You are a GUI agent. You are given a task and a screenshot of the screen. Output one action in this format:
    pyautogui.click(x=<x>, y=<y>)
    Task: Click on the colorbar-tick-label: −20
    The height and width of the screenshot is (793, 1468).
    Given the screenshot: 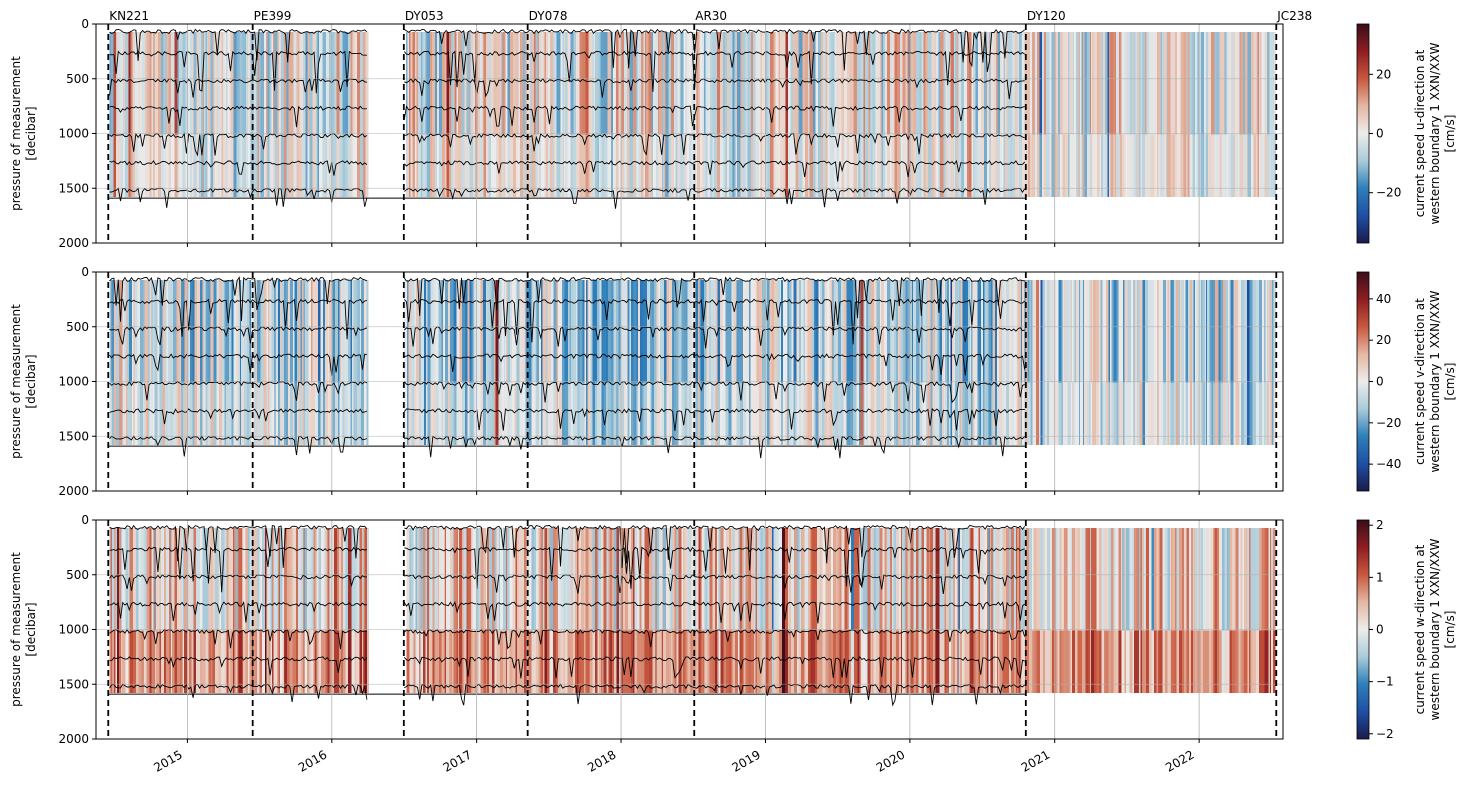 What is the action you would take?
    pyautogui.click(x=1388, y=423)
    